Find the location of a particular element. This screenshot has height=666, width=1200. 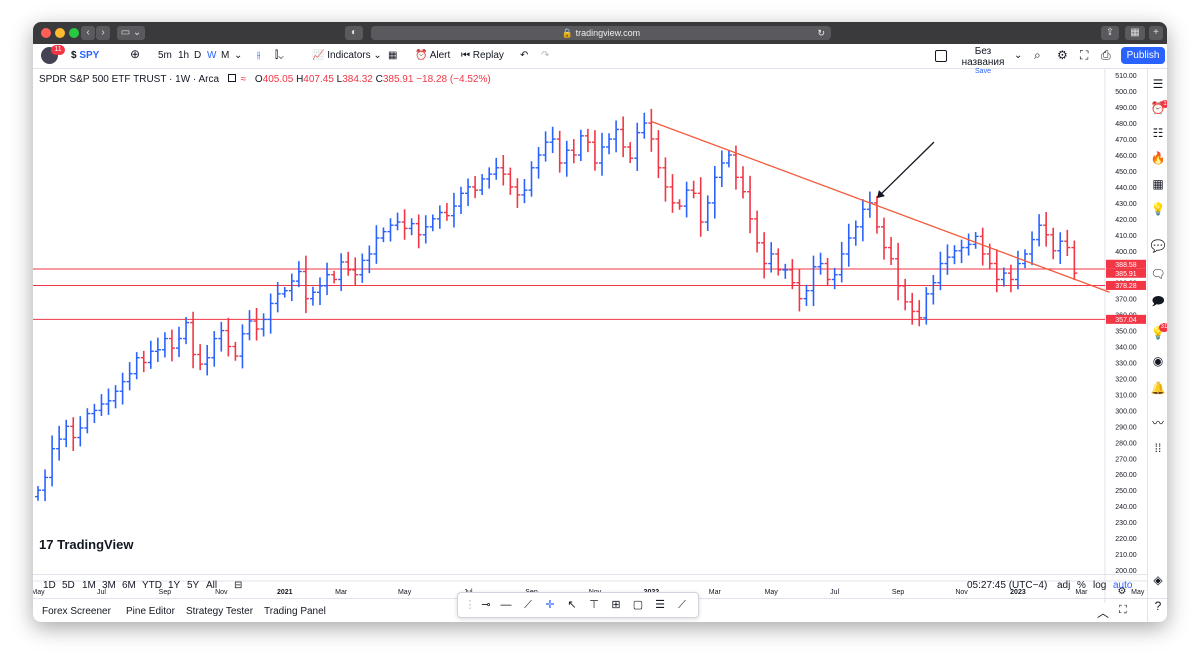

replay-button: ⏮ Replay is located at coordinates (482, 55).